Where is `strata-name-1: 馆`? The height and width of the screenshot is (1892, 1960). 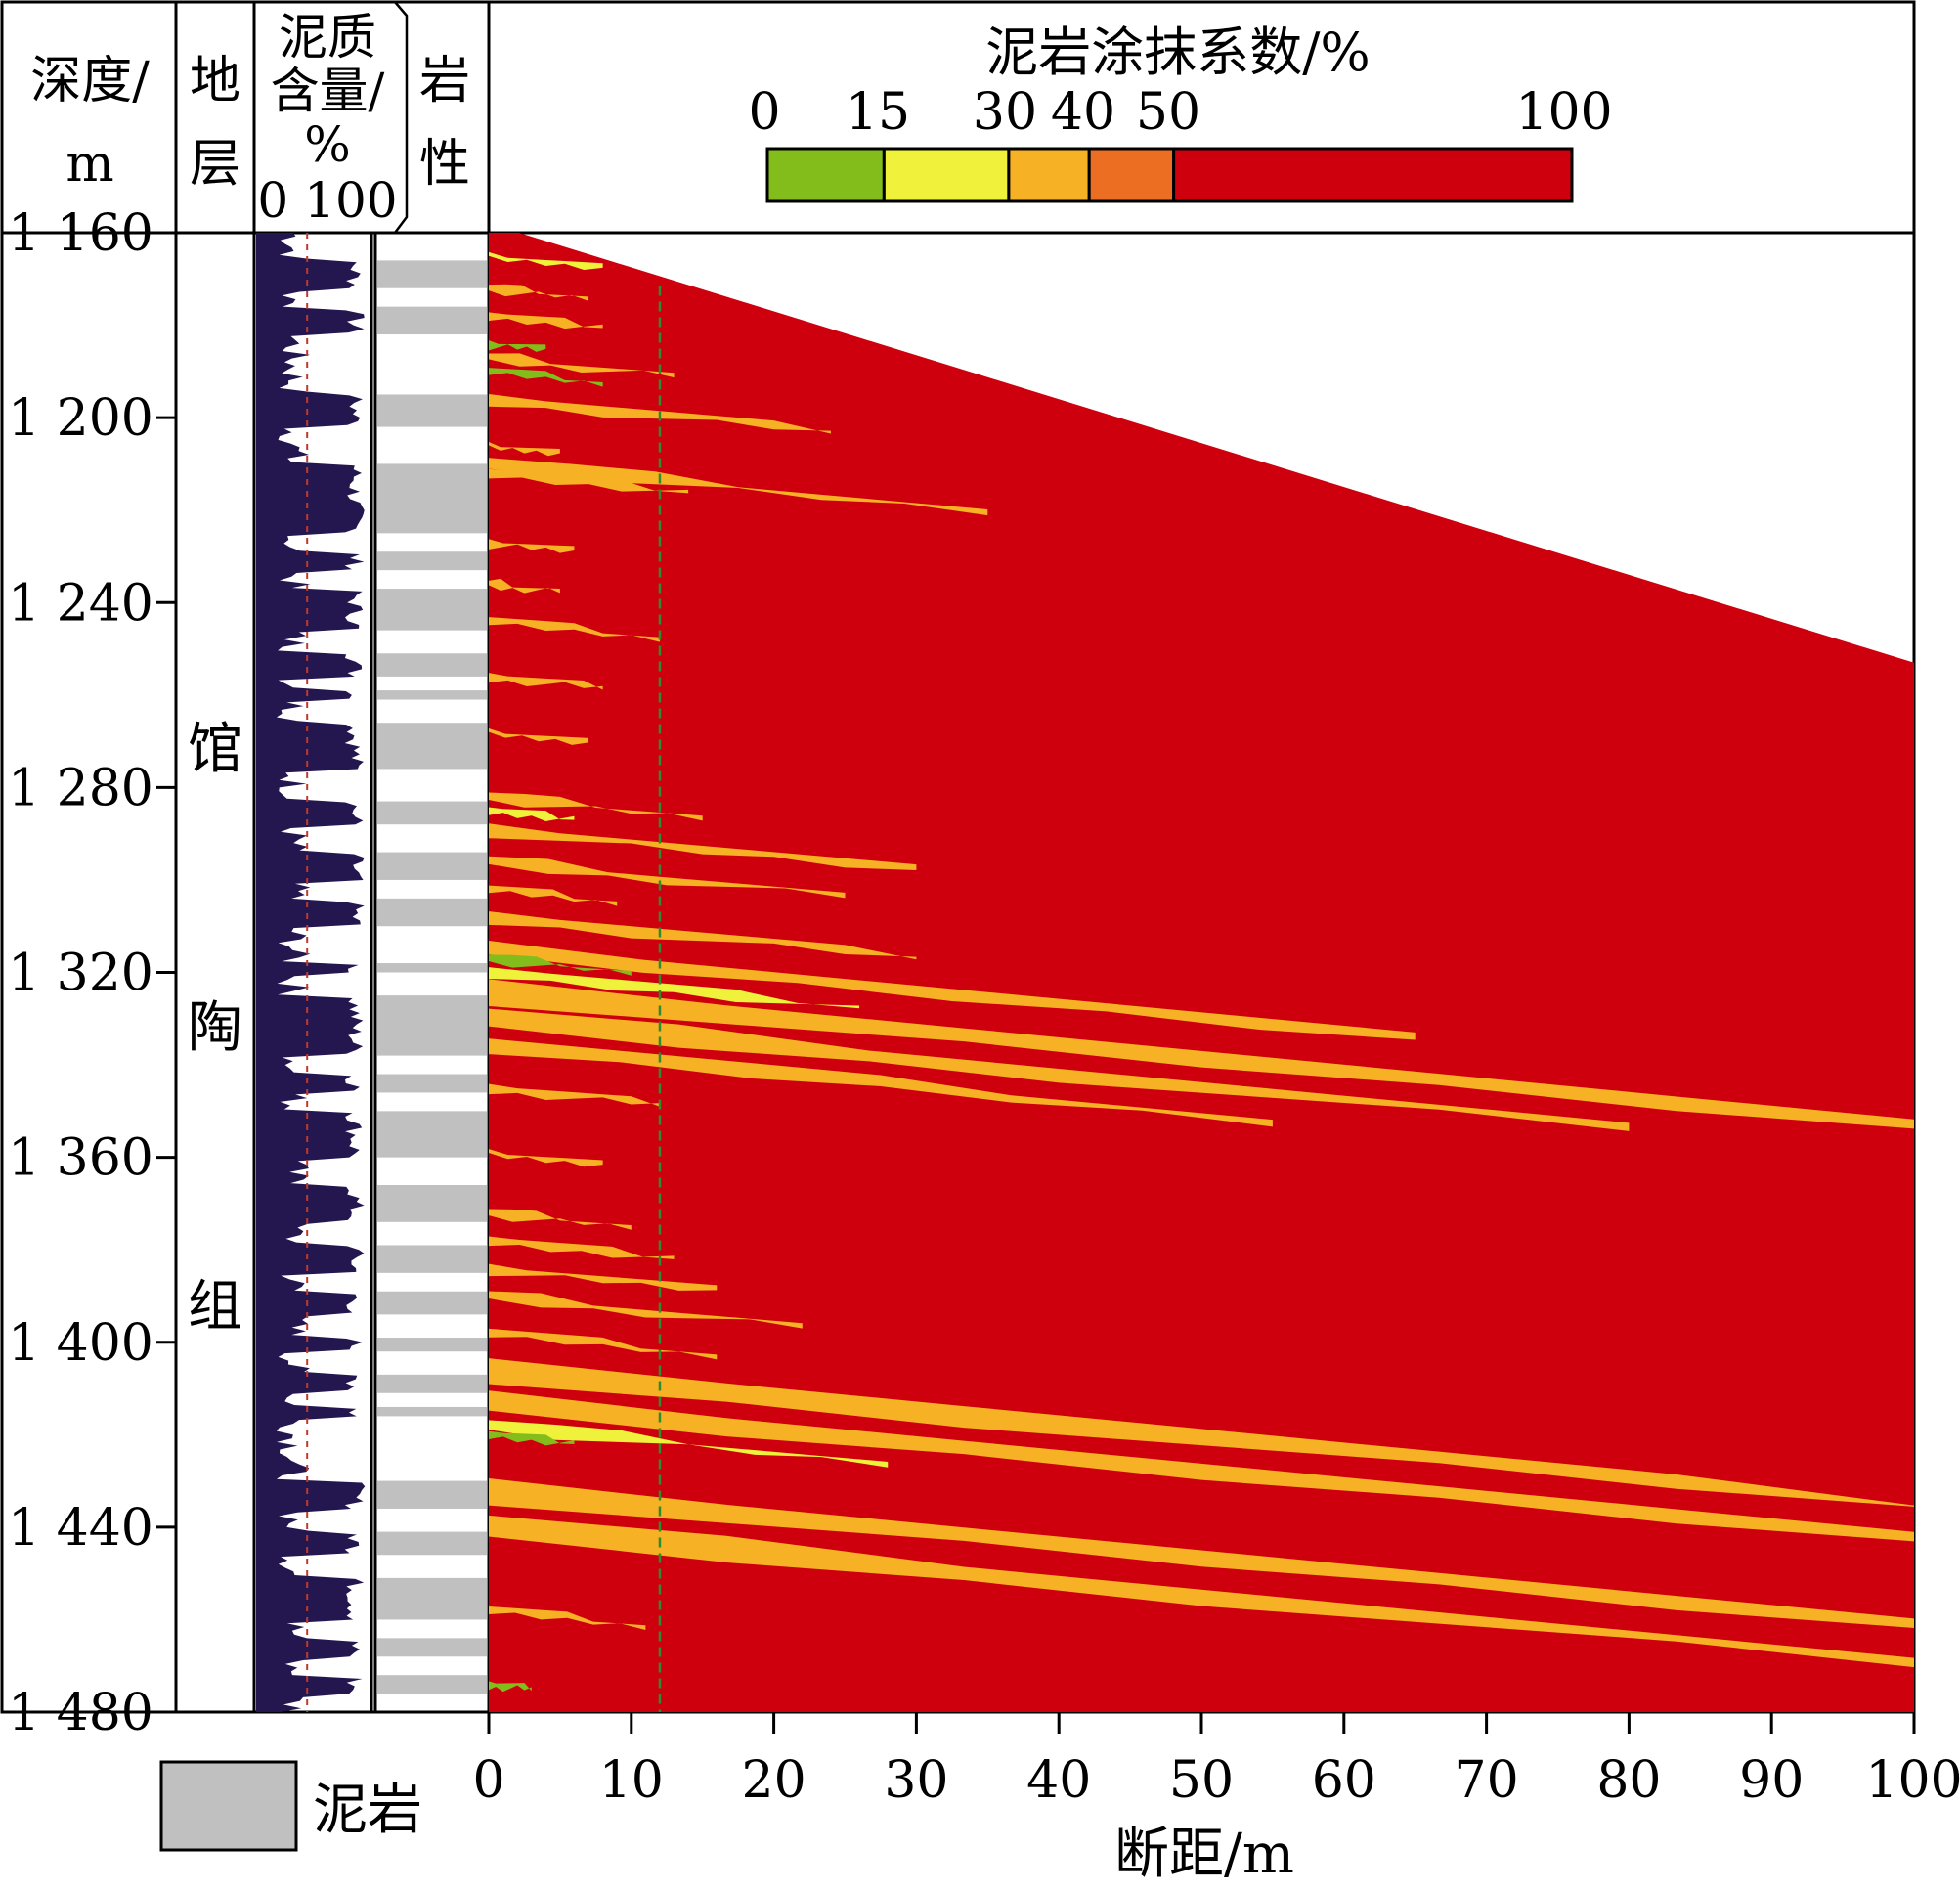 strata-name-1: 馆 is located at coordinates (215, 749).